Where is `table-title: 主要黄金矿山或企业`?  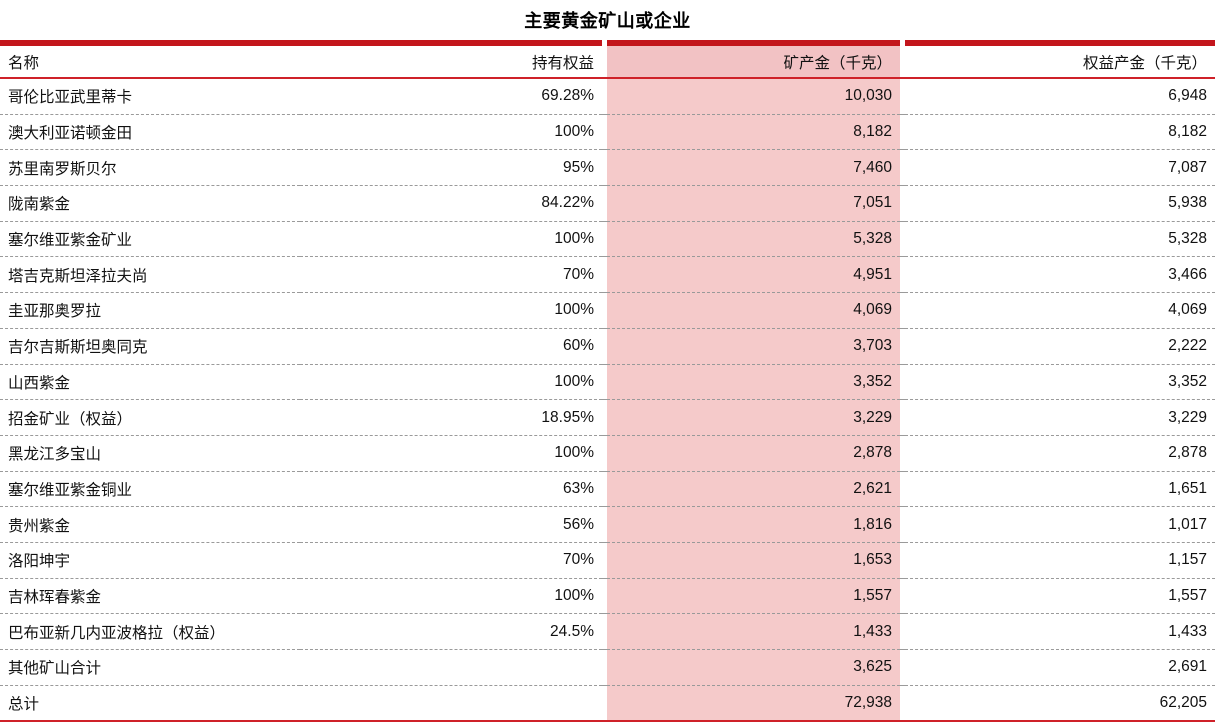 table-title: 主要黄金矿山或企业 is located at coordinates (607, 21).